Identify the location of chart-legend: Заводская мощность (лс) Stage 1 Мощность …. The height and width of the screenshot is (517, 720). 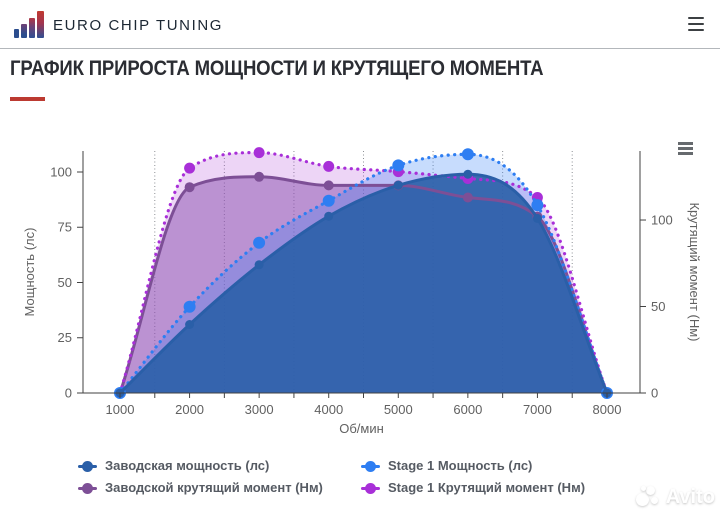
(331, 476).